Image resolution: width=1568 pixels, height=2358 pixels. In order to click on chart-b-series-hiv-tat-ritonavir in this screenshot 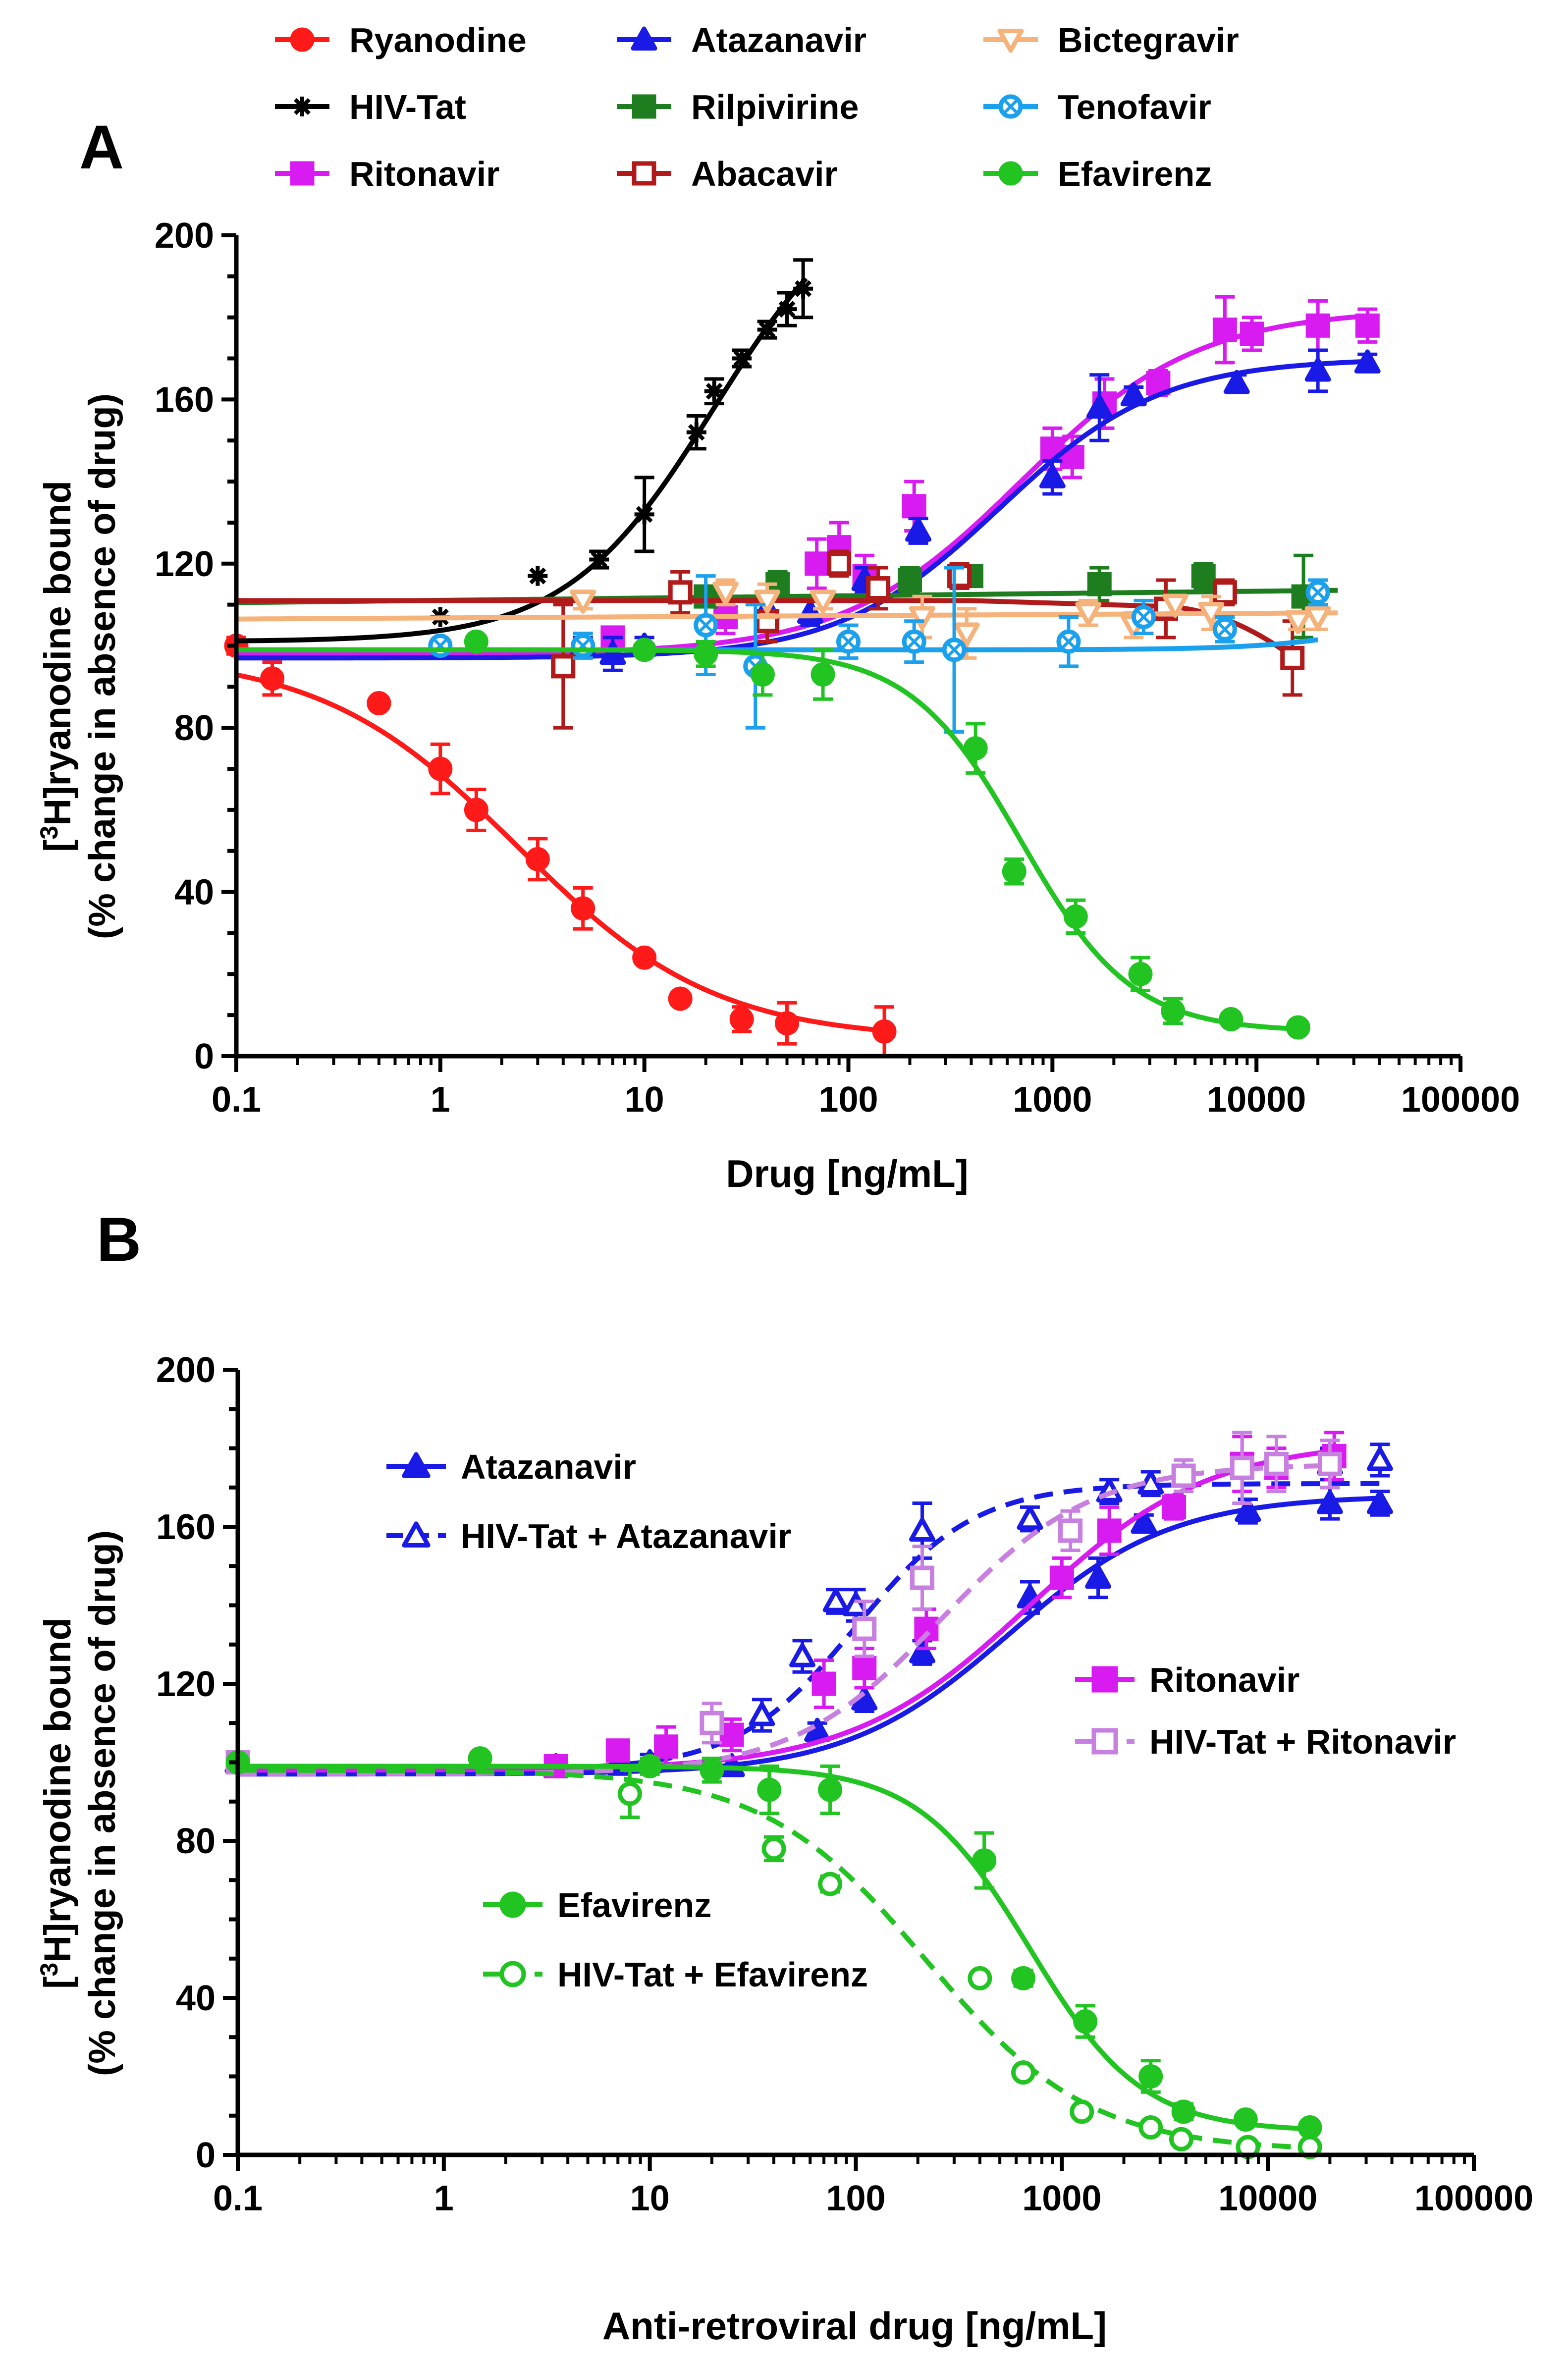, I will do `click(783, 1604)`.